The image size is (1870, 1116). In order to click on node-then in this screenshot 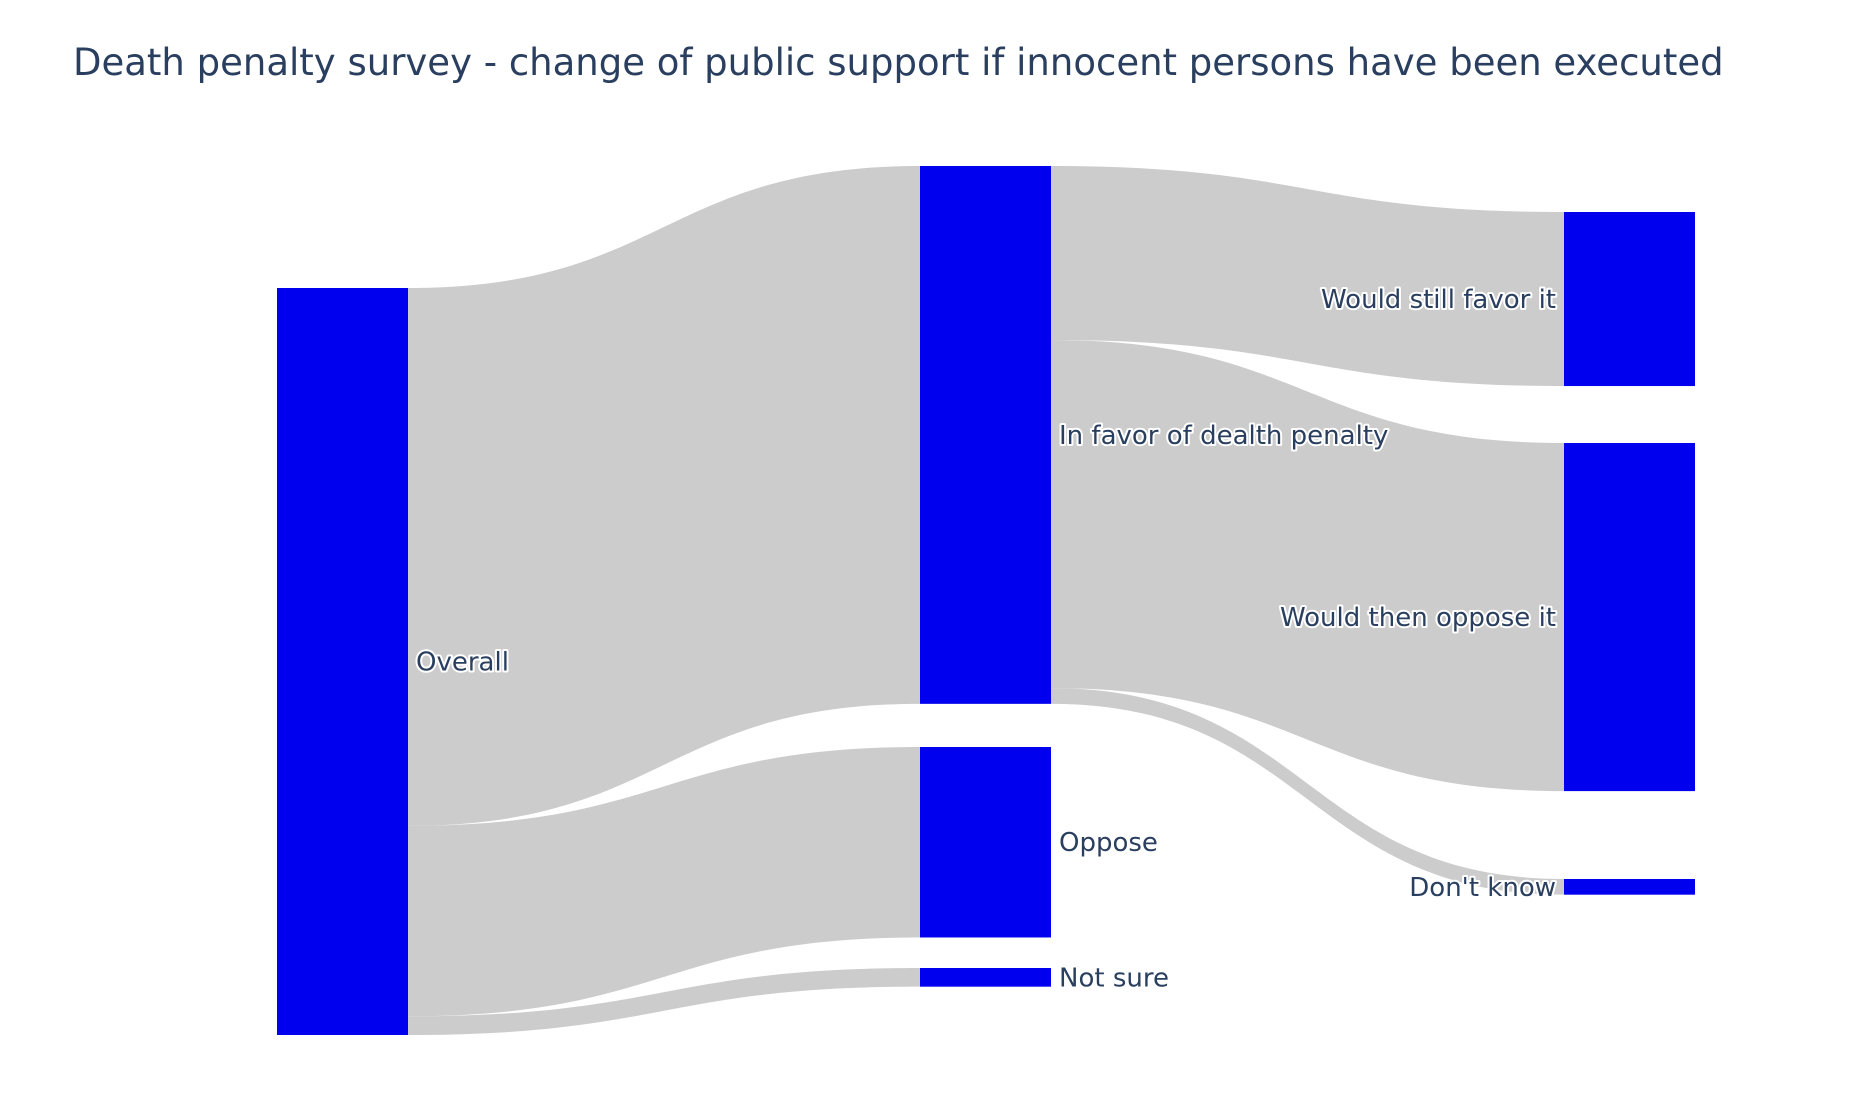, I will do `click(1629, 617)`.